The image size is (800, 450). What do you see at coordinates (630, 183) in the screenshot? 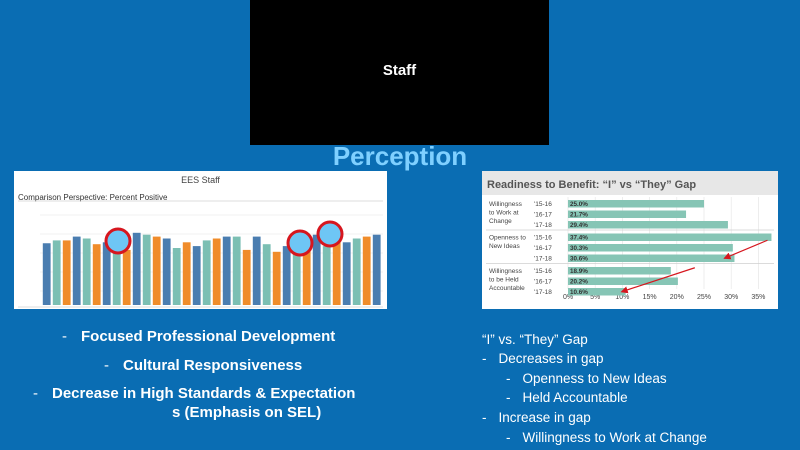
I see `right-chart-title-band` at bounding box center [630, 183].